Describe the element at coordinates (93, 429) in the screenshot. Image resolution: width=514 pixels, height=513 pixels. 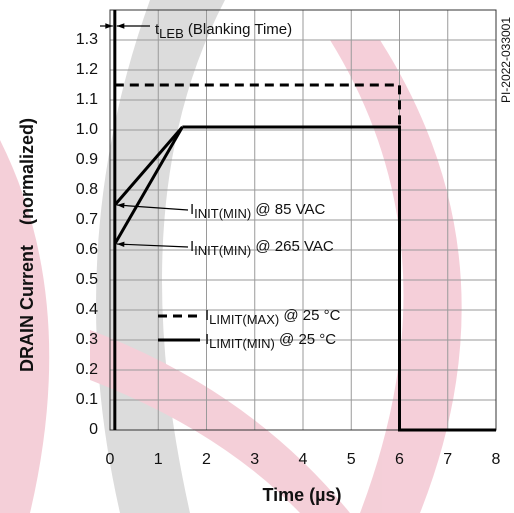
I see `y-tick-label: 0` at that location.